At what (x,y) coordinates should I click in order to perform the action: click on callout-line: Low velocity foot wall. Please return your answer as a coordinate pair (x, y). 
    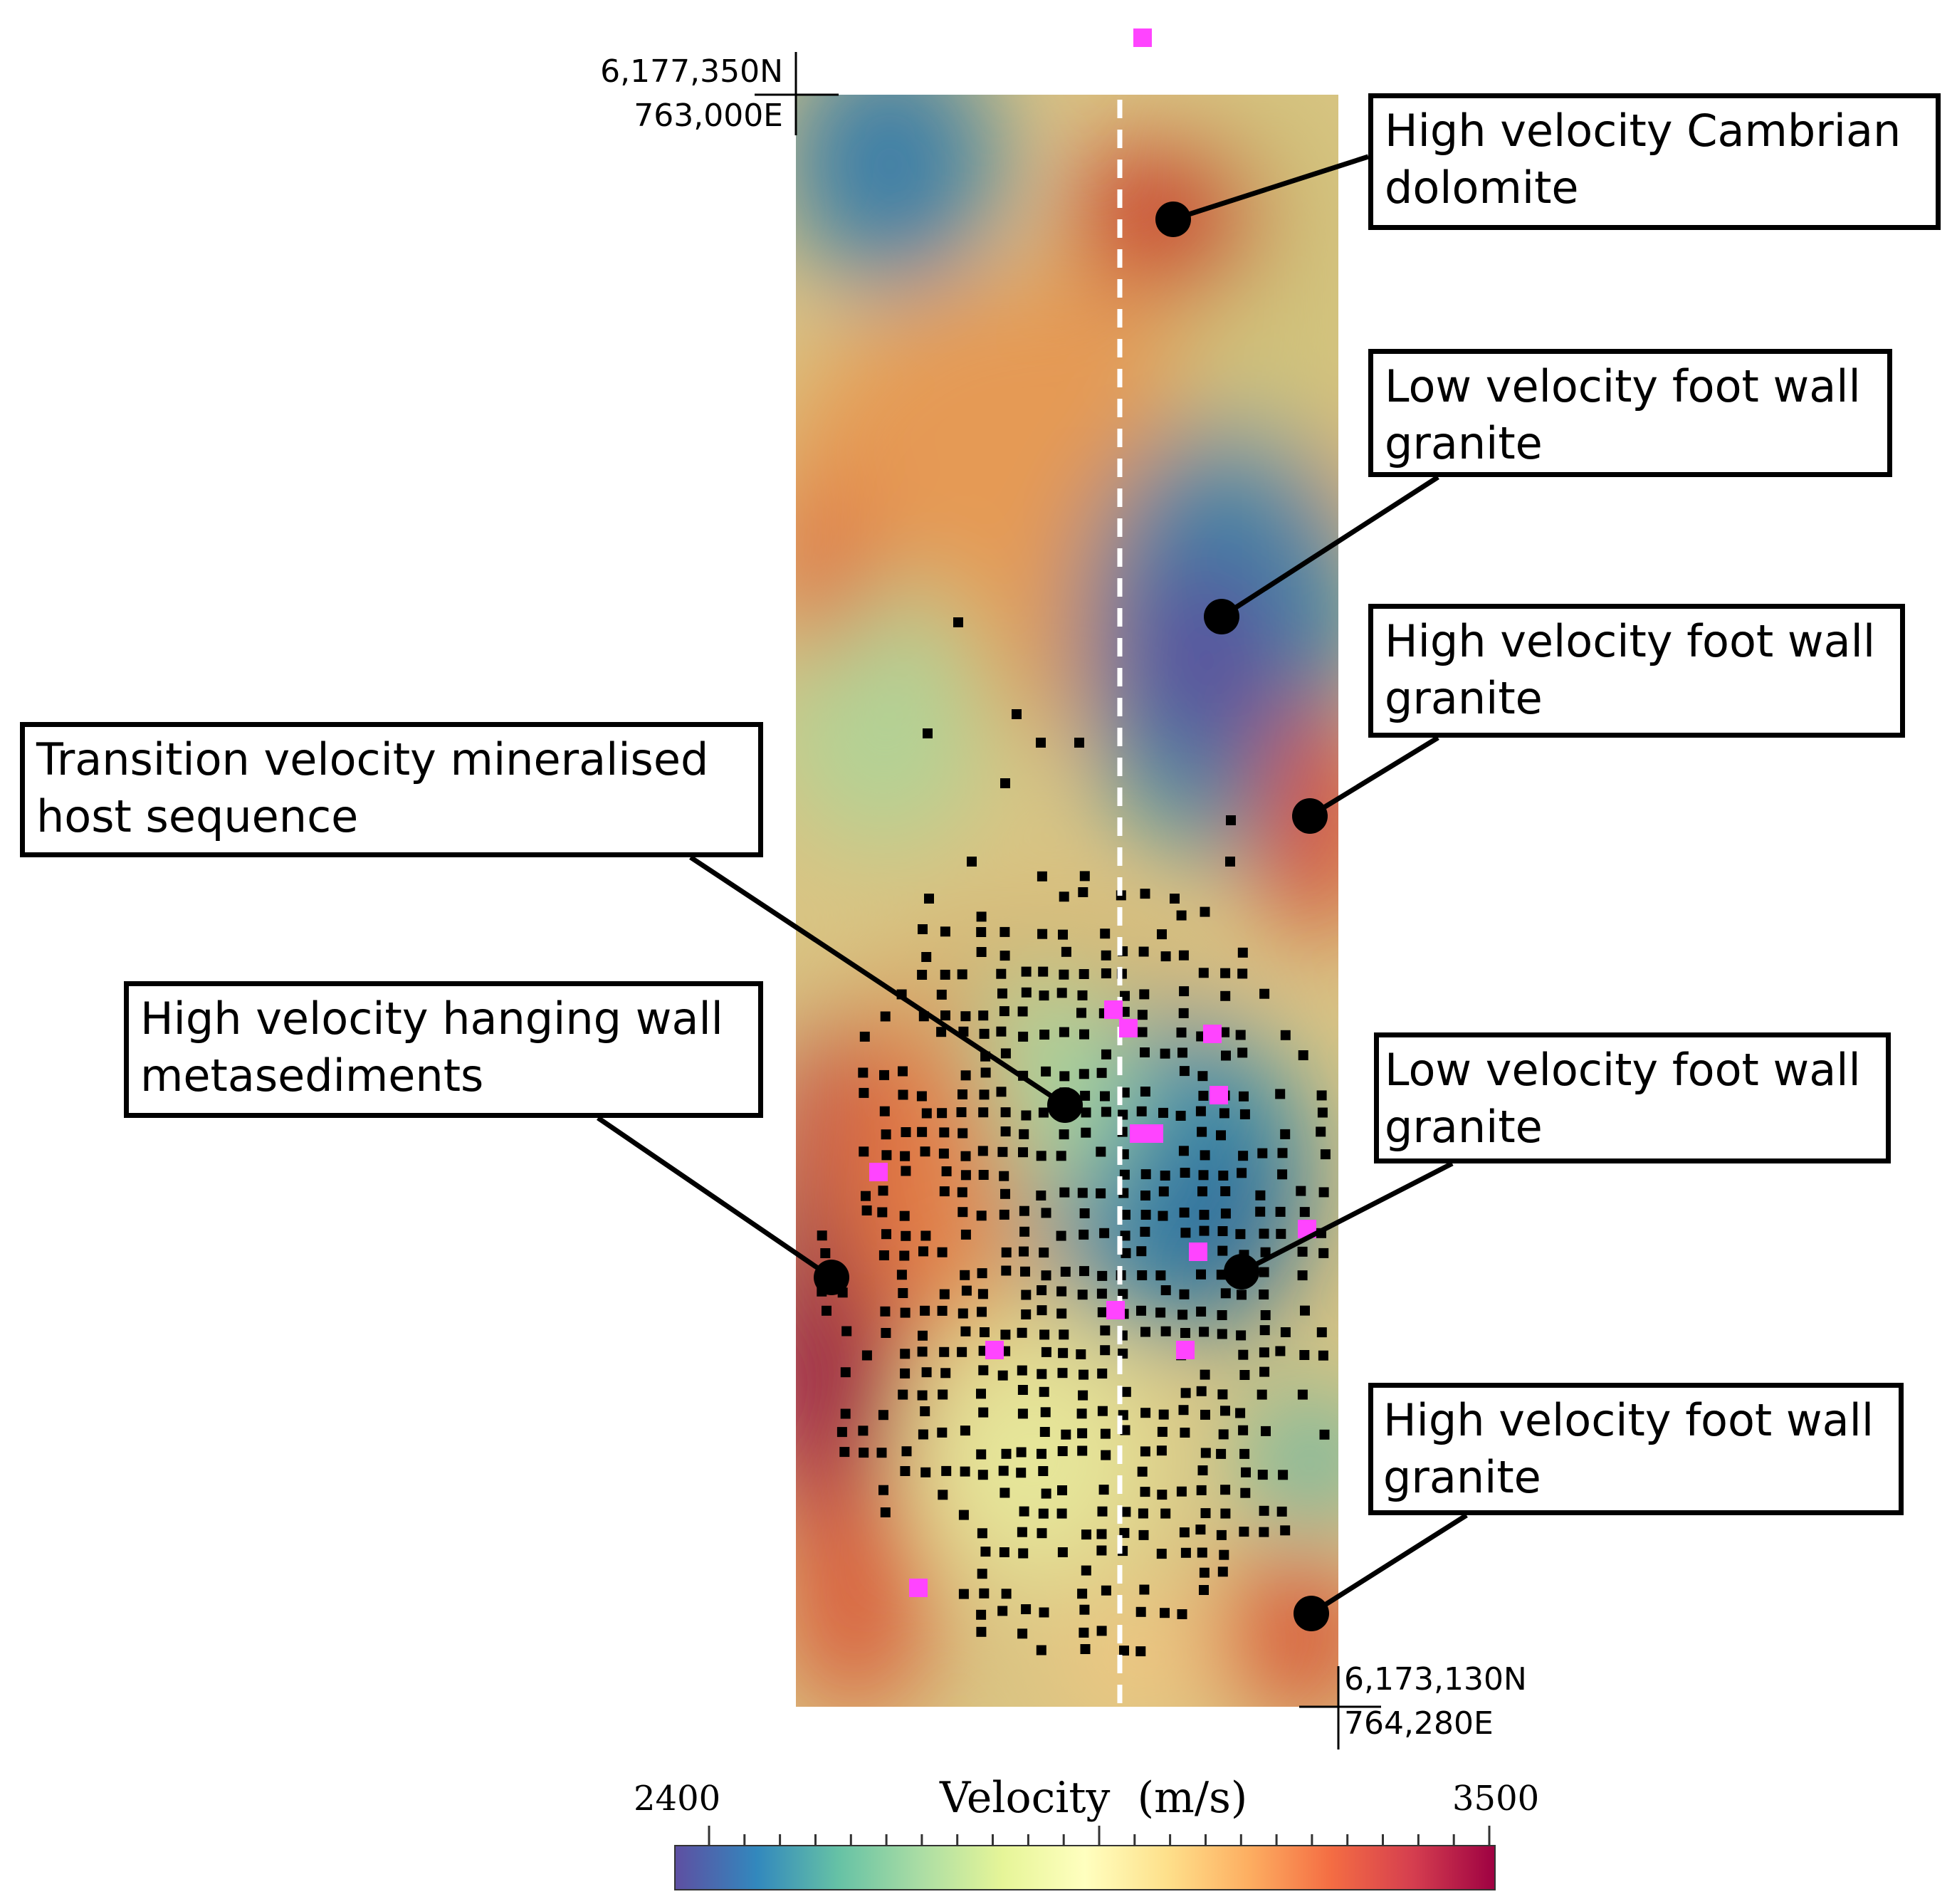
    Looking at the image, I should click on (1623, 1070).